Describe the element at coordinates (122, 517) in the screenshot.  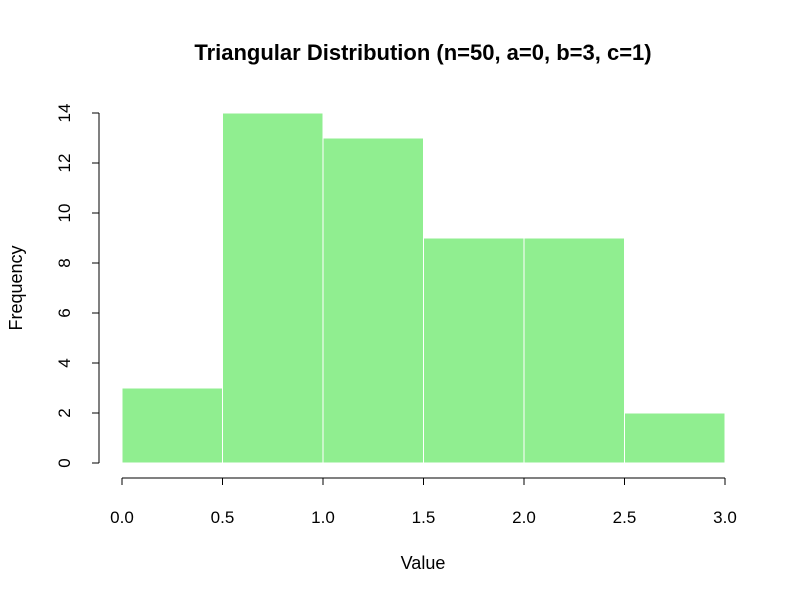
I see `x-tick-label: 0.0` at that location.